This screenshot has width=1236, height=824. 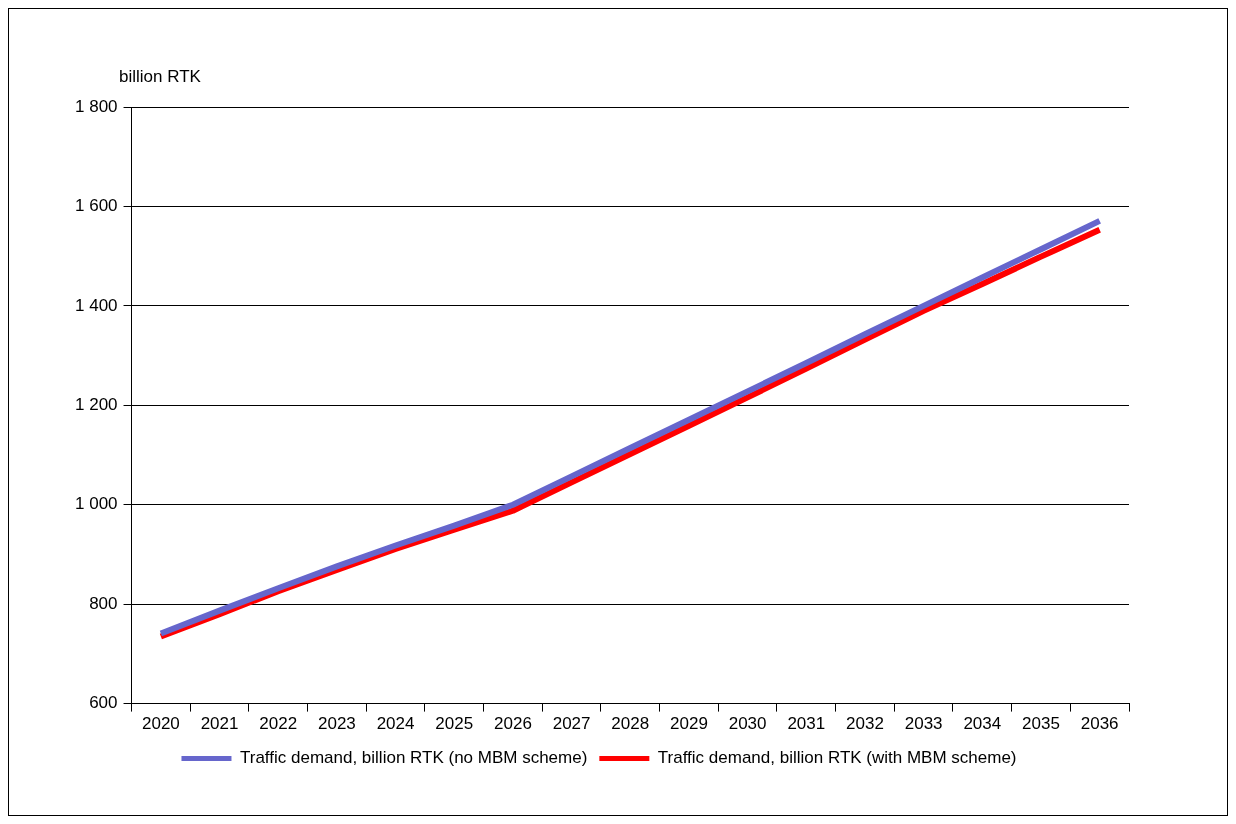 What do you see at coordinates (1099, 724) in the screenshot?
I see `x-tick-label: 2036` at bounding box center [1099, 724].